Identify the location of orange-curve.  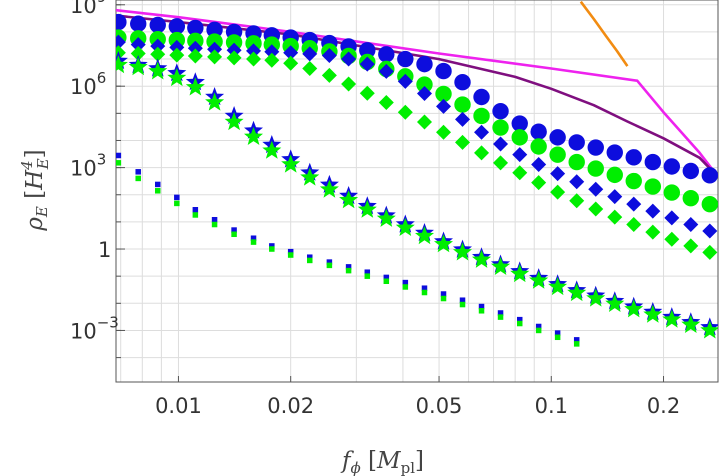
(604, 33).